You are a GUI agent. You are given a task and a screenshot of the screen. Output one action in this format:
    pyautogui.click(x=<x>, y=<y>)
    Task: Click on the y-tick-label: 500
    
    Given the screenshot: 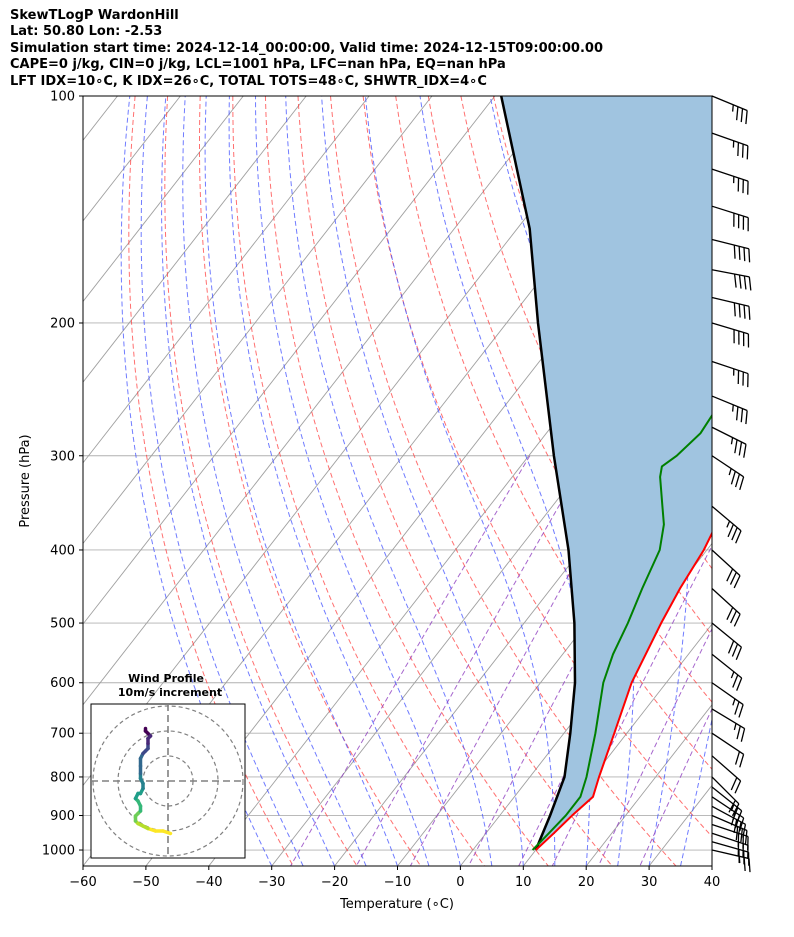 What is the action you would take?
    pyautogui.click(x=62, y=624)
    